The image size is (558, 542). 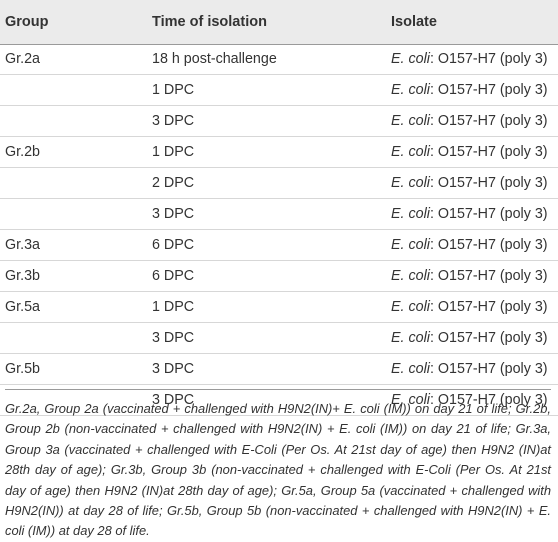 I want to click on cell-group: Gr.3a, so click(x=22, y=245).